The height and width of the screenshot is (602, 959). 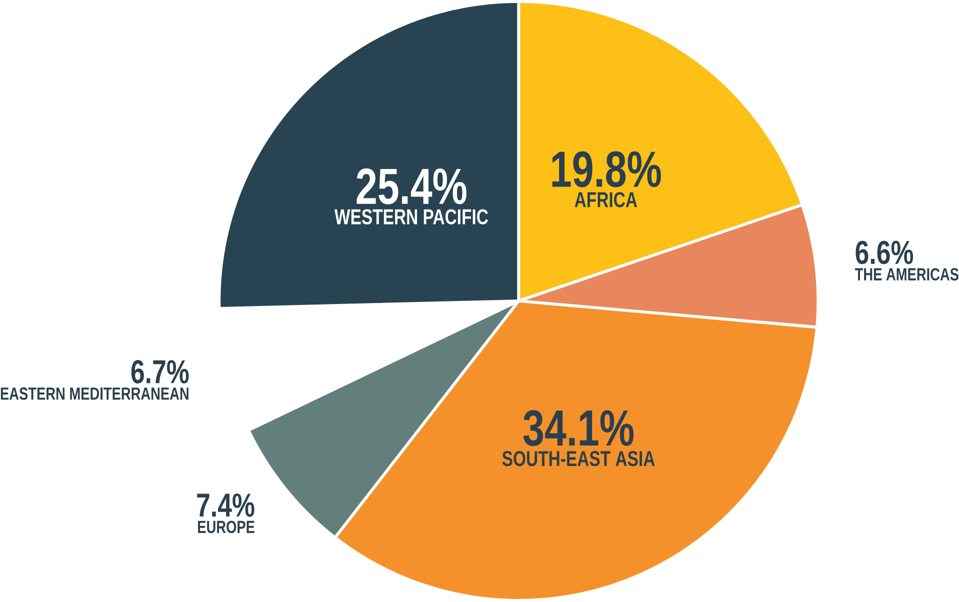 I want to click on data-label: 6.6%, so click(x=885, y=252).